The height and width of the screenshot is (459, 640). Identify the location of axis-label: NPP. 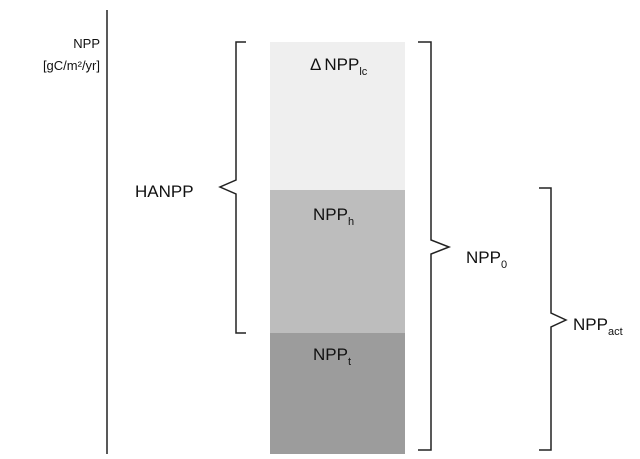
(86, 43).